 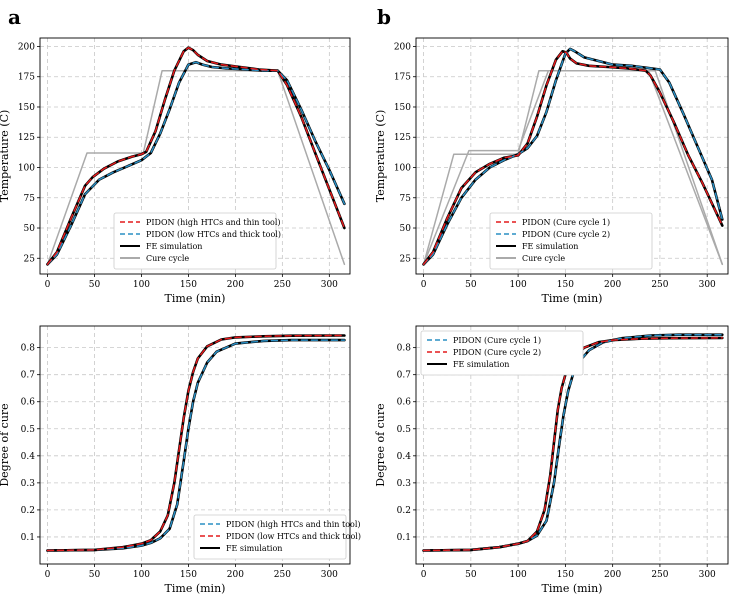 I want to click on panel-letter-a: a, so click(x=14, y=17).